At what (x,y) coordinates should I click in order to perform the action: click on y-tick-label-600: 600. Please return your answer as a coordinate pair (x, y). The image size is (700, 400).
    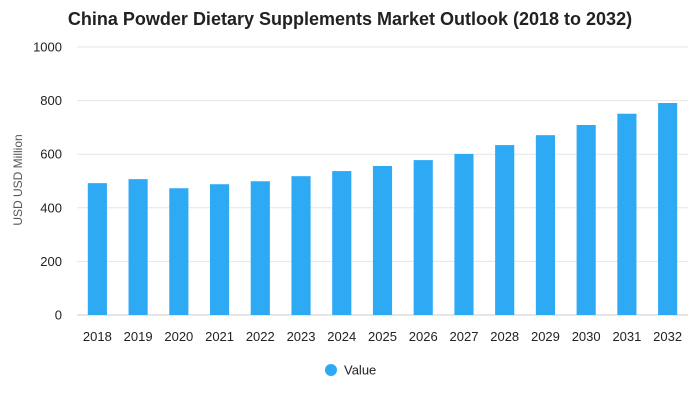
    Looking at the image, I should click on (51, 154).